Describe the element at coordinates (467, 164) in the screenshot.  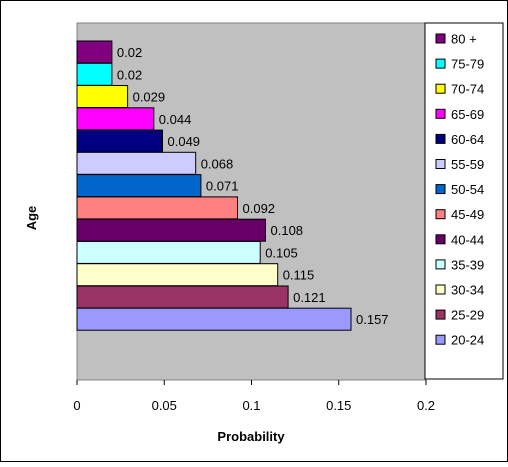
I see `legend-label: 55-59` at that location.